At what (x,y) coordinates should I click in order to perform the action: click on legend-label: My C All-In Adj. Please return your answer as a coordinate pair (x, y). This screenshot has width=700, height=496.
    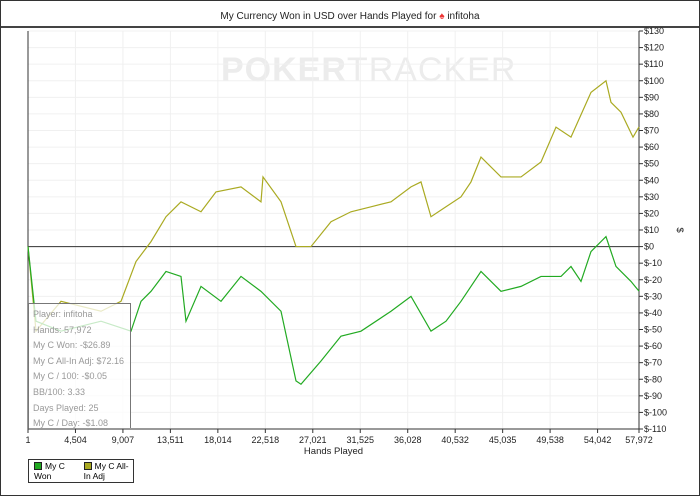
    Looking at the image, I should click on (106, 471).